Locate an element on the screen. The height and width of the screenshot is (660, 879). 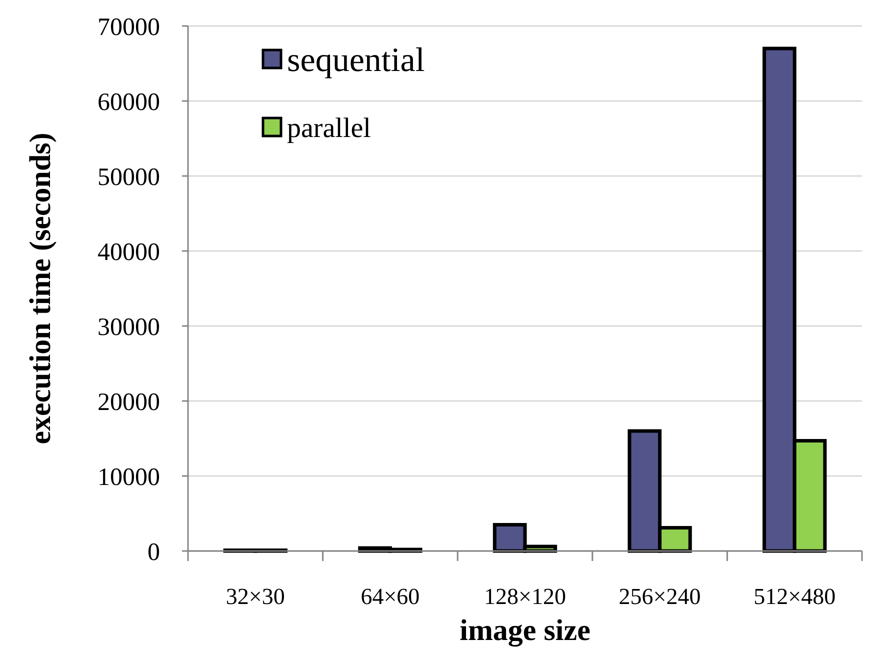
y-tick-label: 60000 is located at coordinates (129, 102).